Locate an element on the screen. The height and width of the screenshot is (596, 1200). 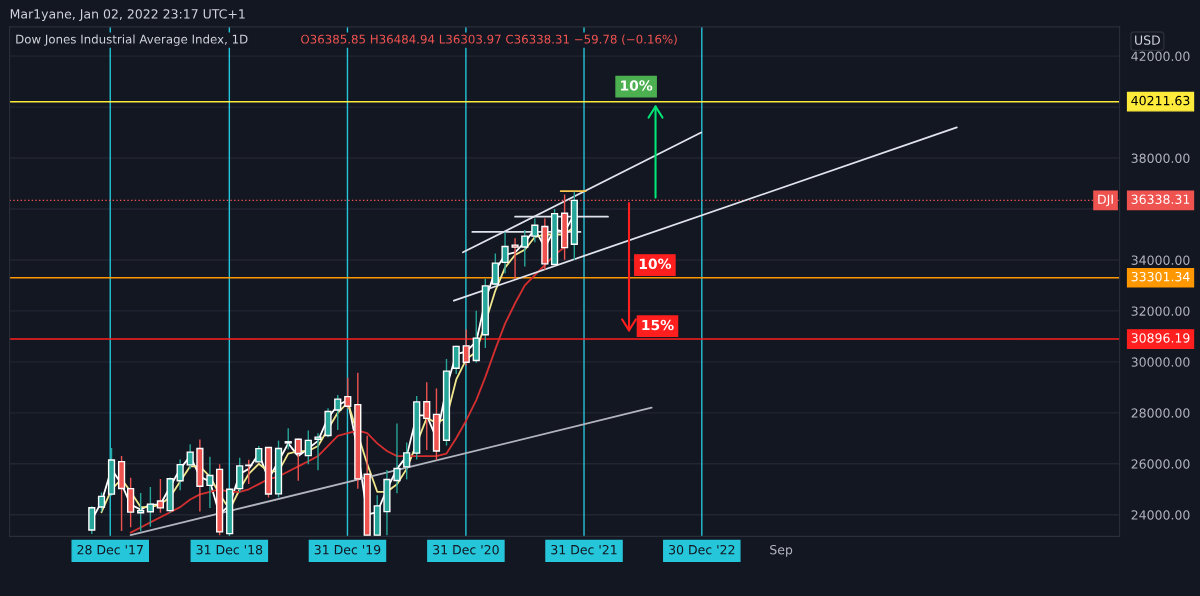
text: Dow Jones Industrial Average Index, 1D is located at coordinates (132, 40).